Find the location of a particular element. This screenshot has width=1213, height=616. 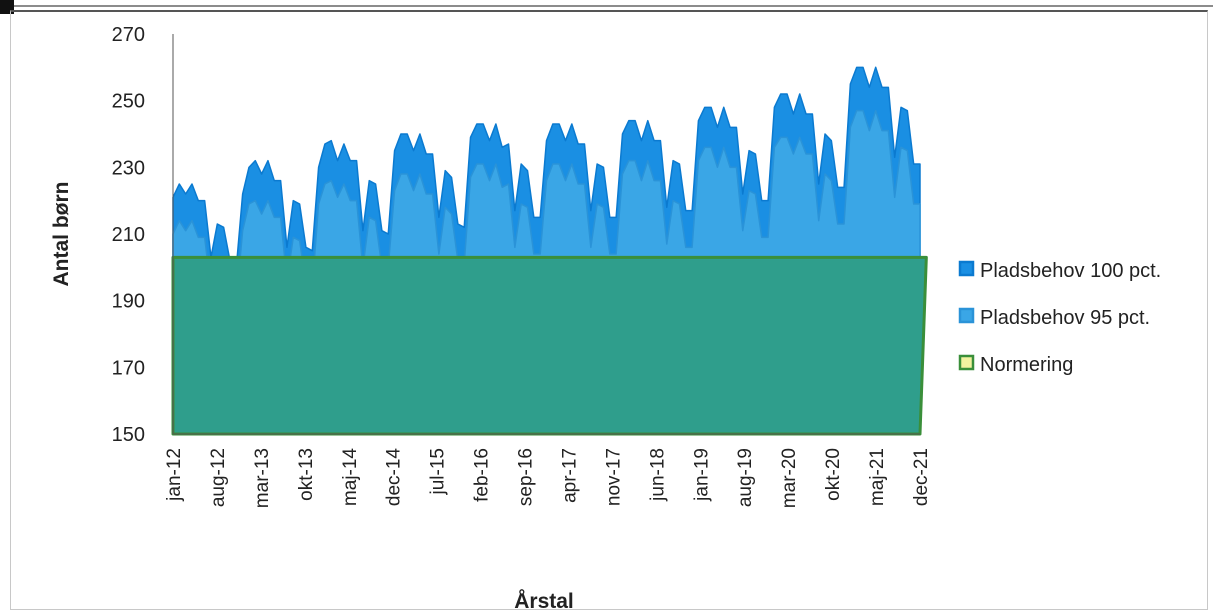

x-tick-label: jul-15 is located at coordinates (438, 471).